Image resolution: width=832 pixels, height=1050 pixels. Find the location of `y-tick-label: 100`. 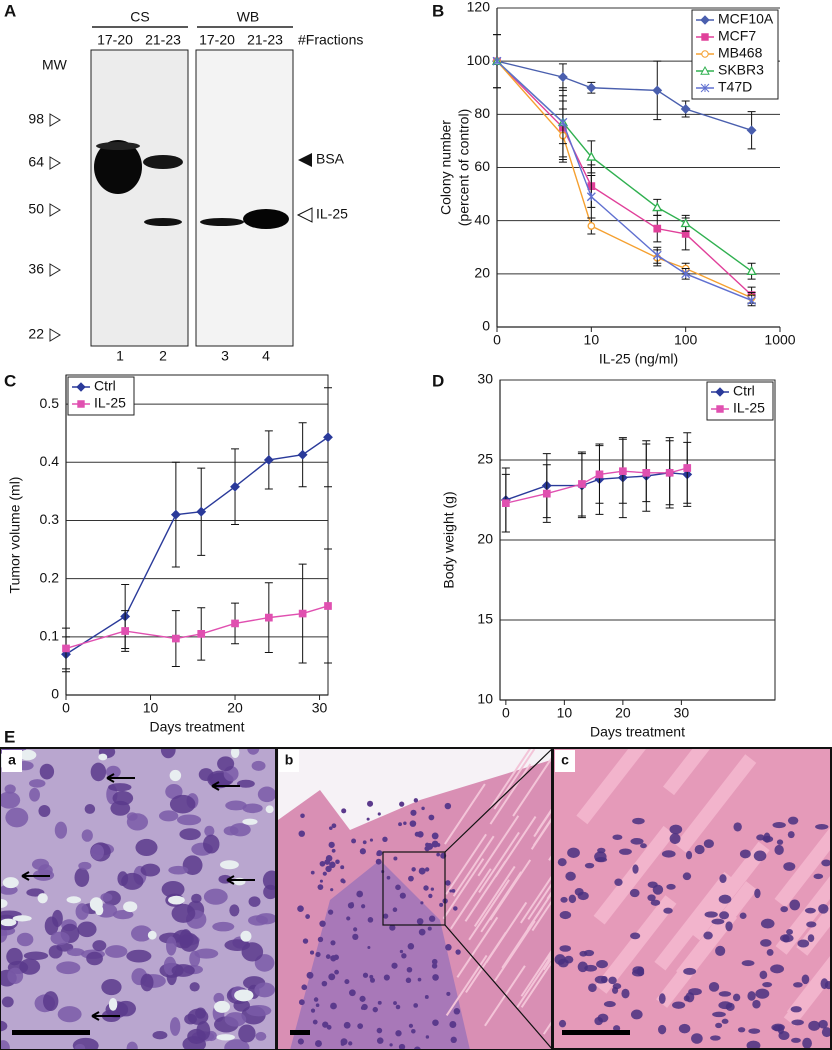

y-tick-label: 100 is located at coordinates (479, 60).